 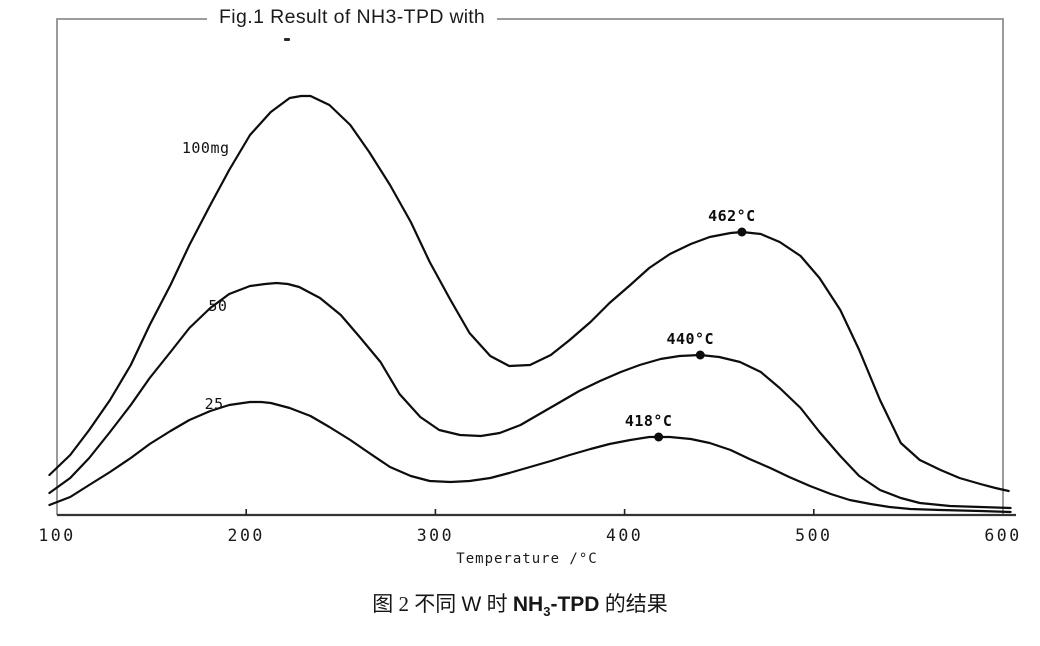 I want to click on caption-text-cn2: 时, so click(x=497, y=604).